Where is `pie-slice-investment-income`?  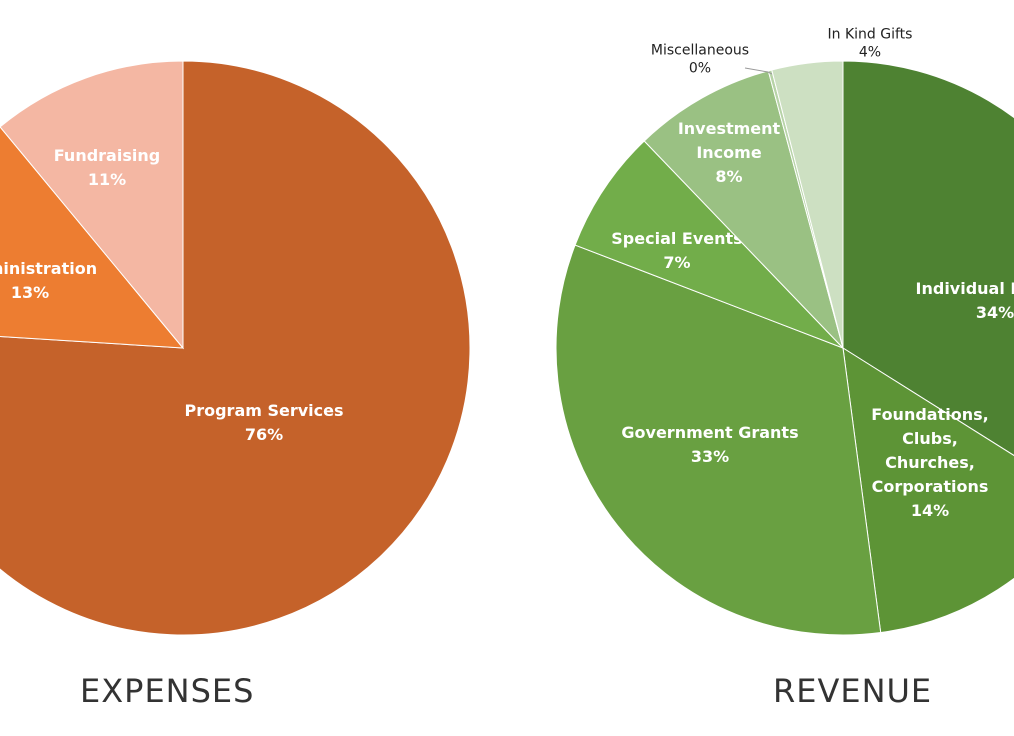 pie-slice-investment-income is located at coordinates (743, 209).